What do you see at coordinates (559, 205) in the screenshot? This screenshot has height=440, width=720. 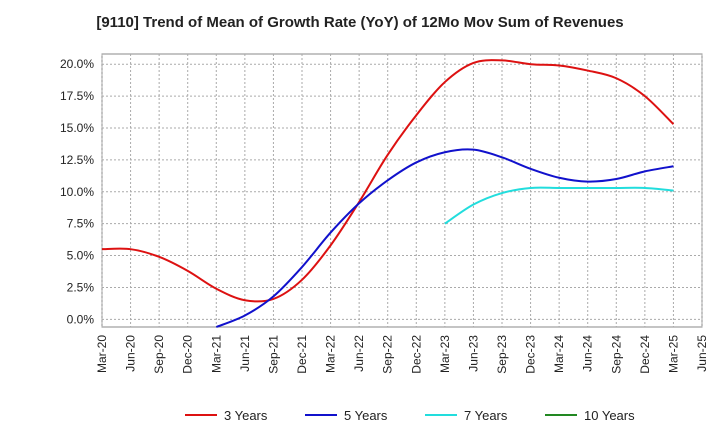 I see `series-line-7-years` at bounding box center [559, 205].